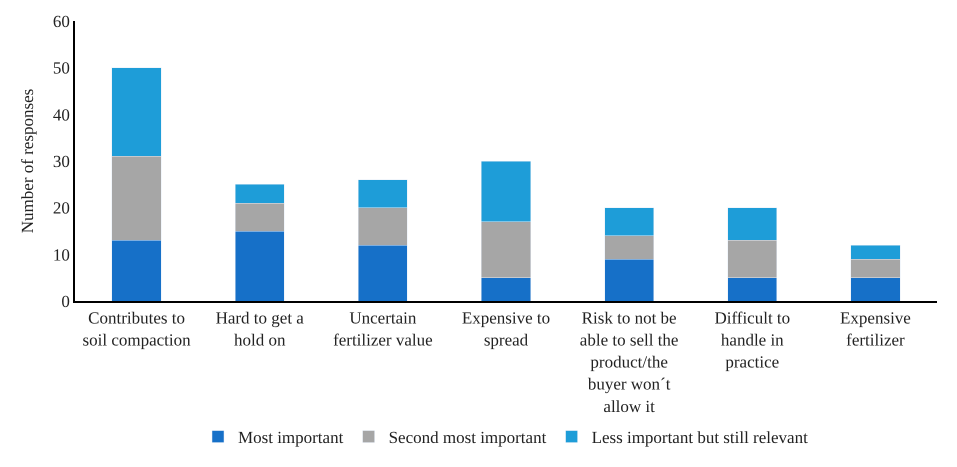 This screenshot has width=957, height=467. What do you see at coordinates (383, 329) in the screenshot?
I see `x-tick-label: Uncertain fertilizer value` at bounding box center [383, 329].